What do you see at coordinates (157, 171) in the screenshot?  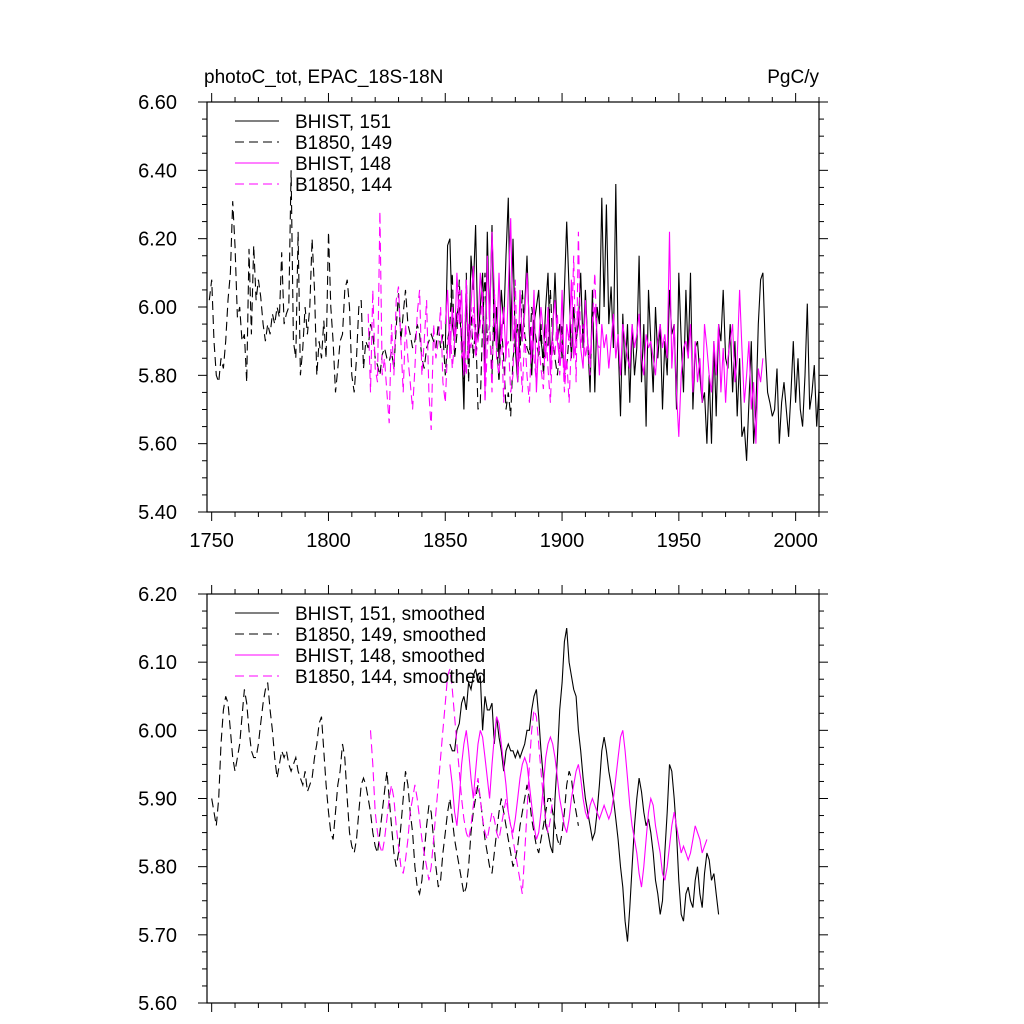 I see `y-tick-label: 6.40` at bounding box center [157, 171].